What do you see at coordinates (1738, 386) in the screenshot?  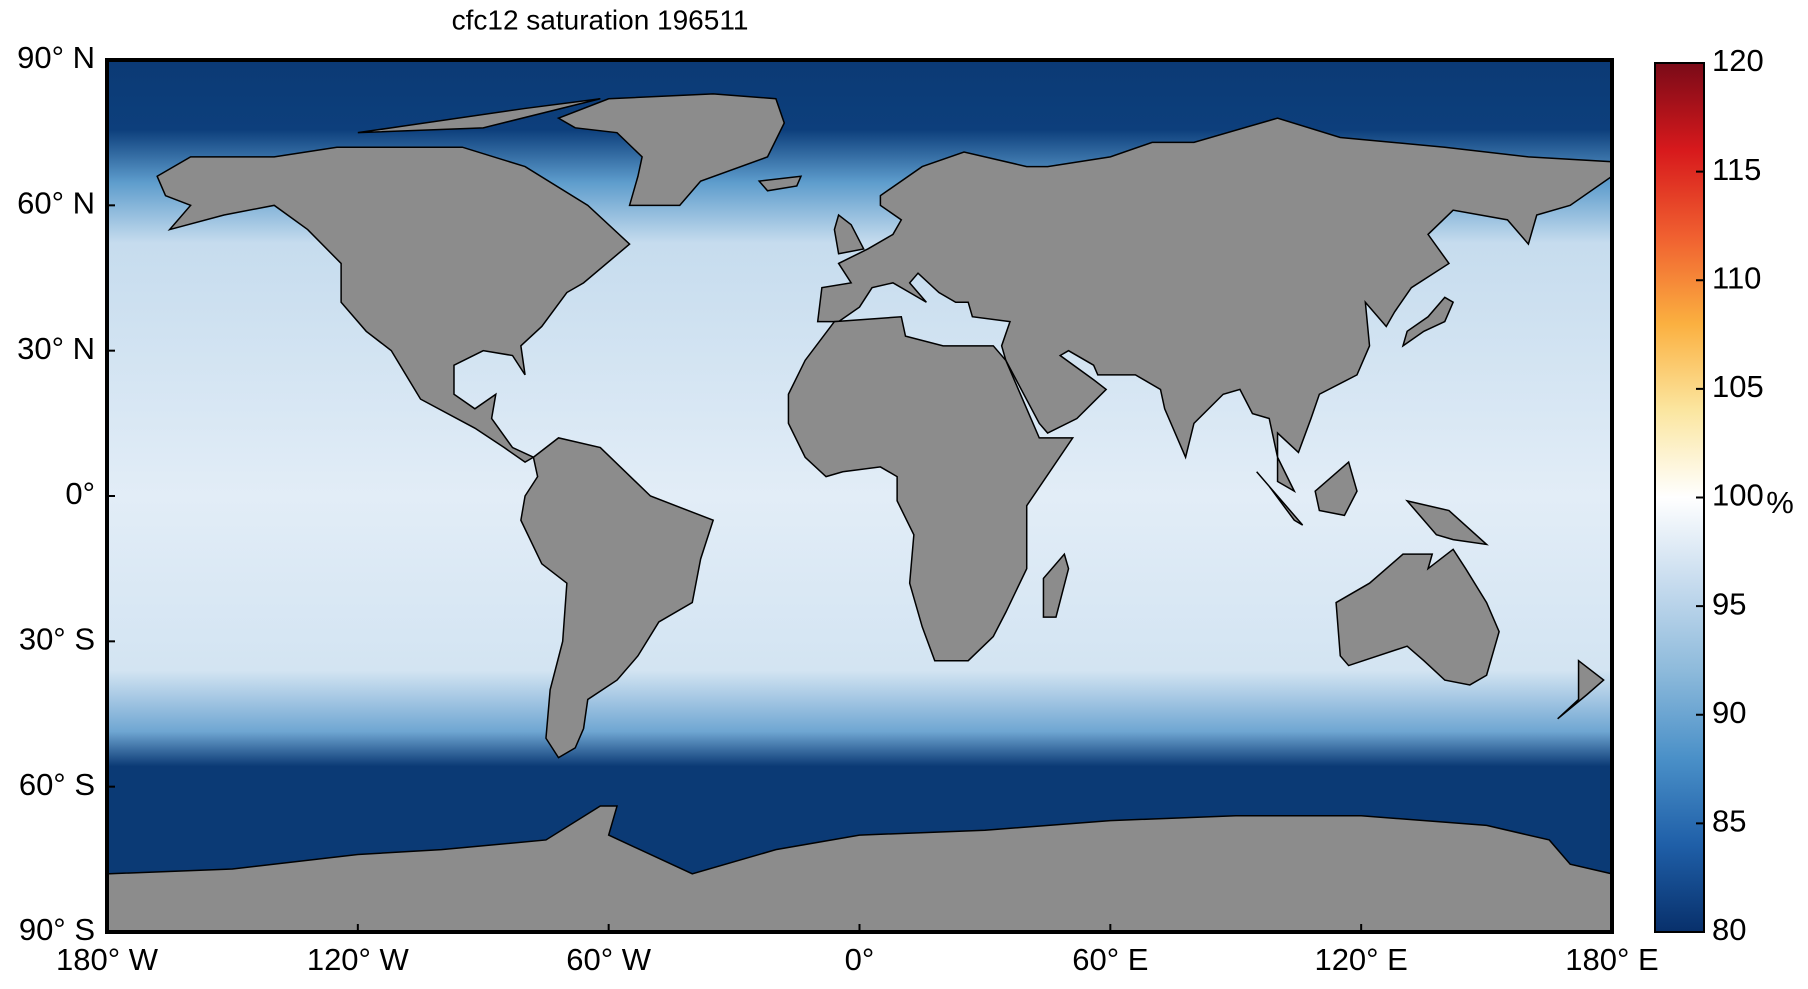 I see `colorbar-tick-label: 105` at bounding box center [1738, 386].